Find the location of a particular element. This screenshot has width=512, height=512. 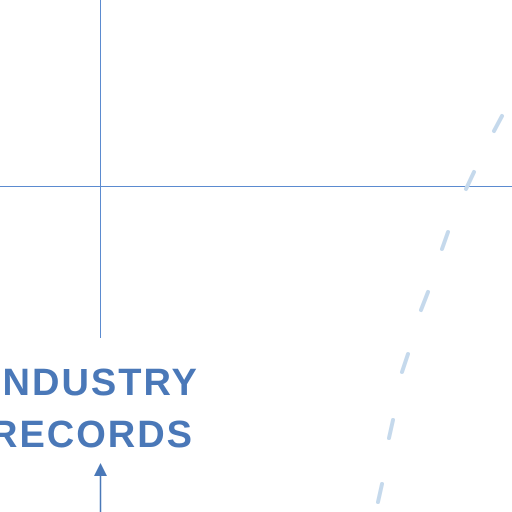

arrow-head-icon is located at coordinates (100, 469).